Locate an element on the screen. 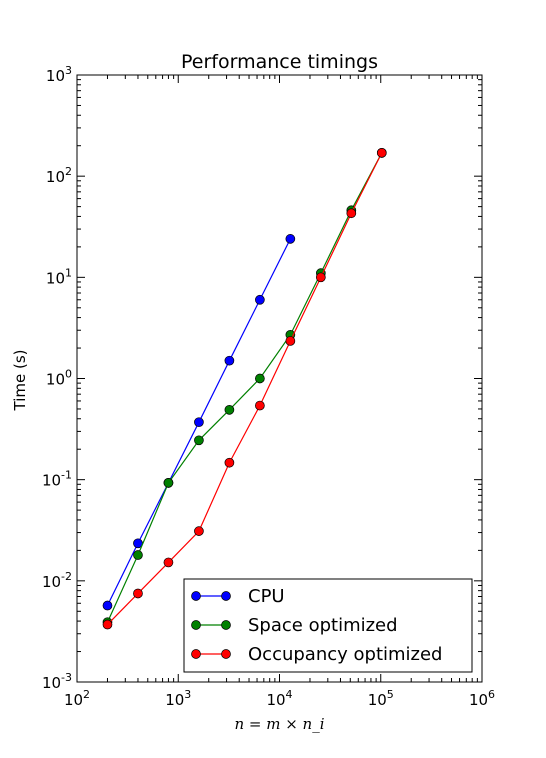 Image resolution: width=546 pixels, height=758 pixels. y-tick-label: 10³ is located at coordinates (59, 74).